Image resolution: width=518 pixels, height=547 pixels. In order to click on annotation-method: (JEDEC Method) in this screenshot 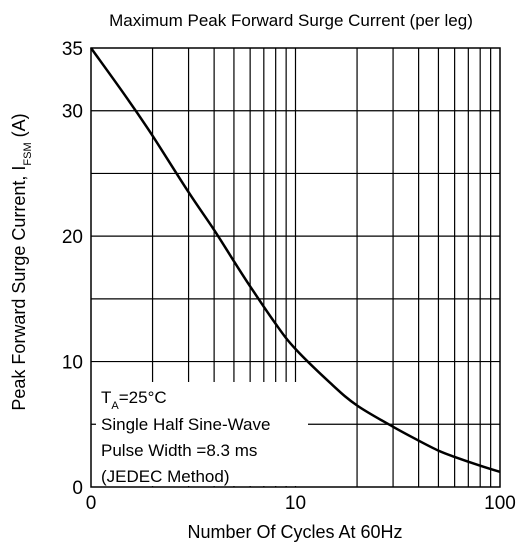, I will do `click(165, 476)`.